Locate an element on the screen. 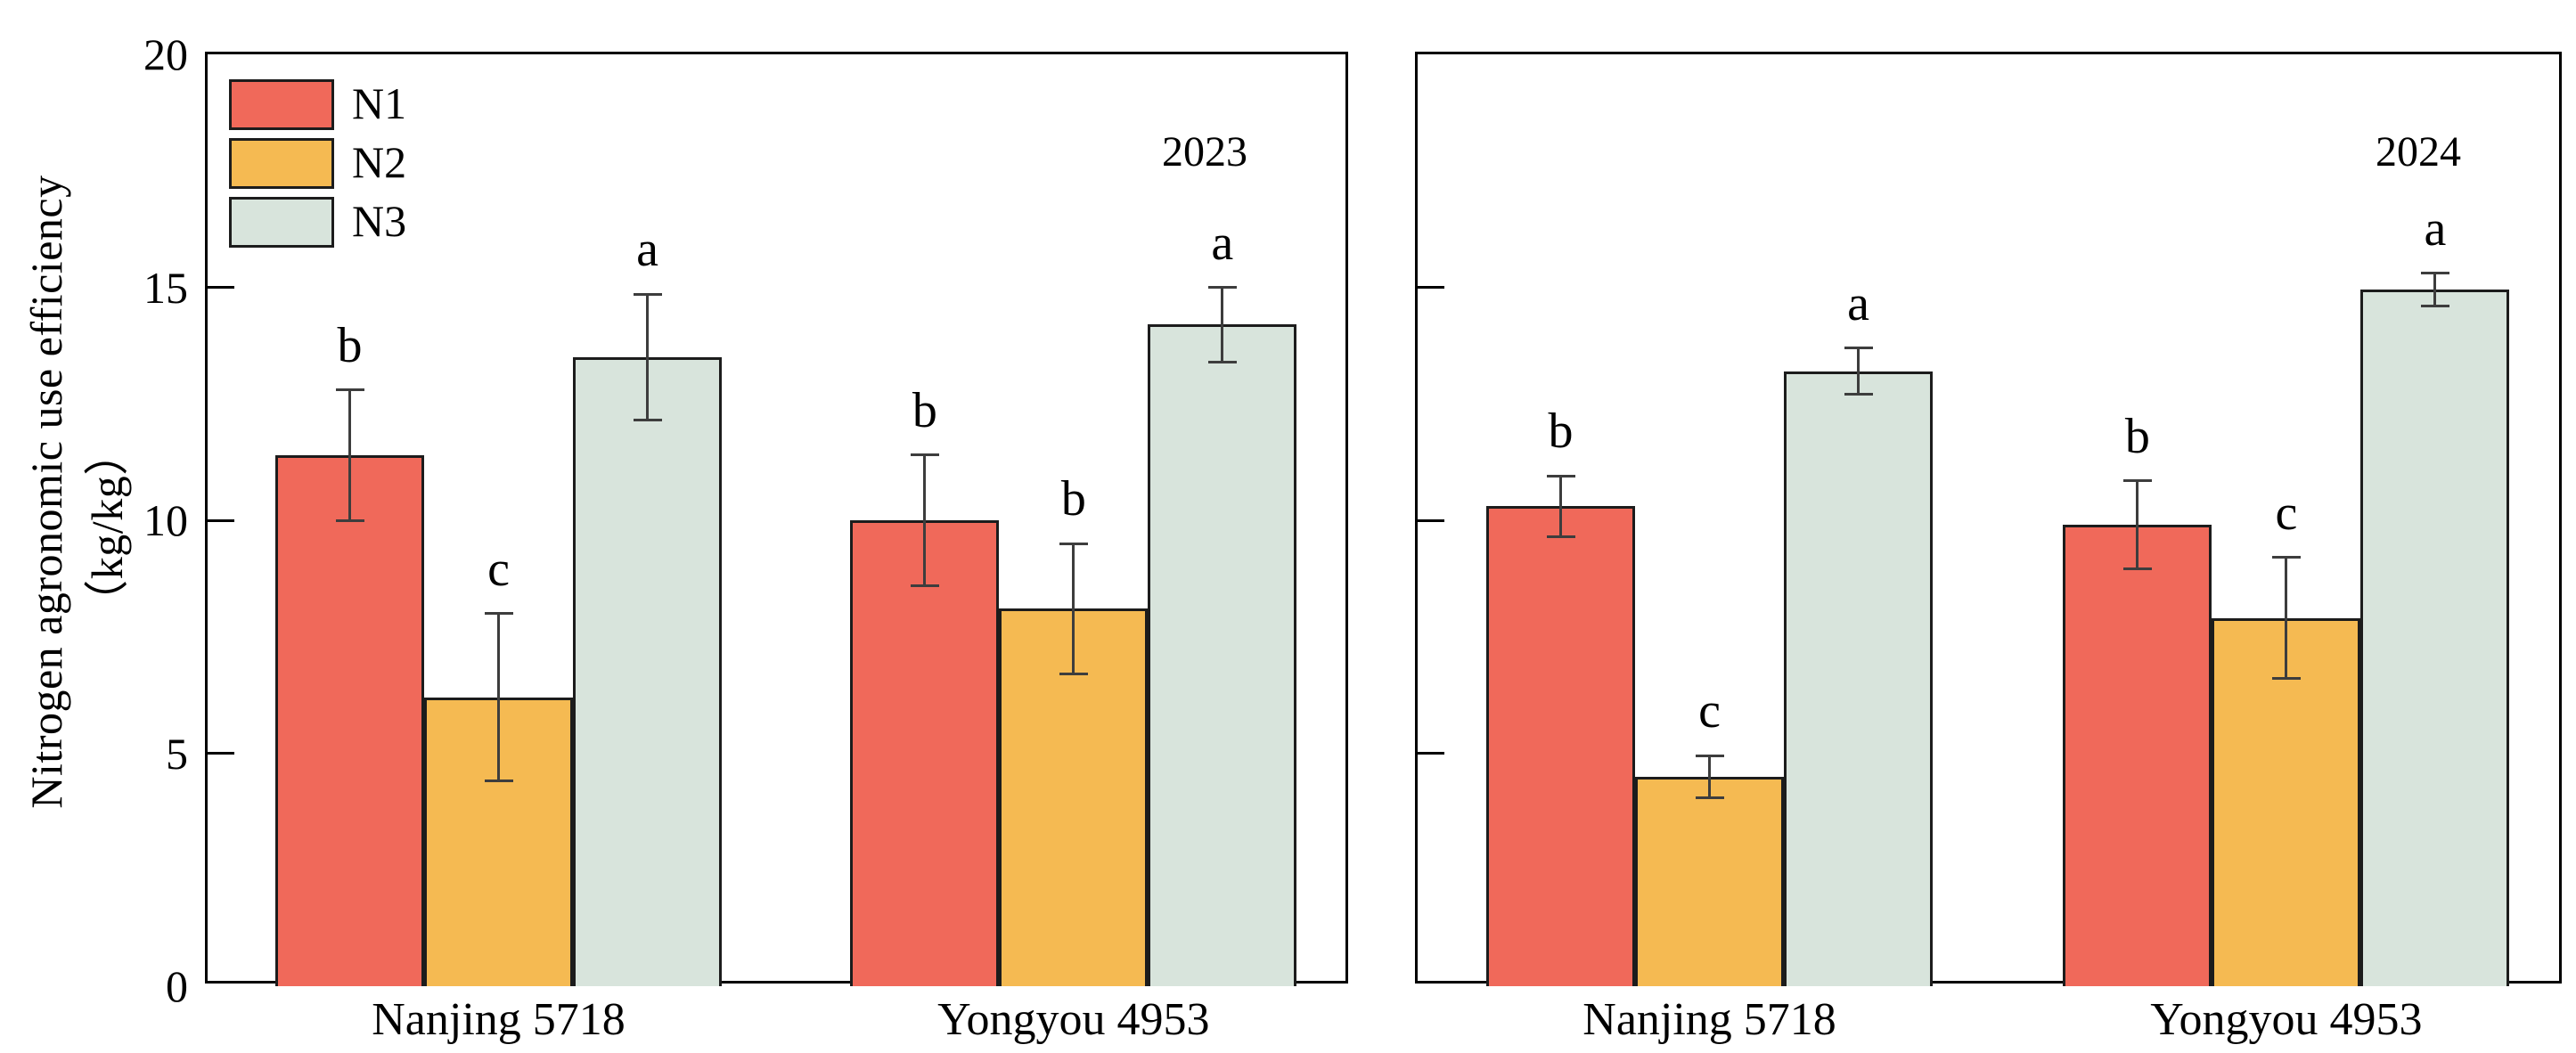 Image resolution: width=2576 pixels, height=1053 pixels. y-axis-title: Nitrogen agronomic use efficiency is located at coordinates (46, 492).